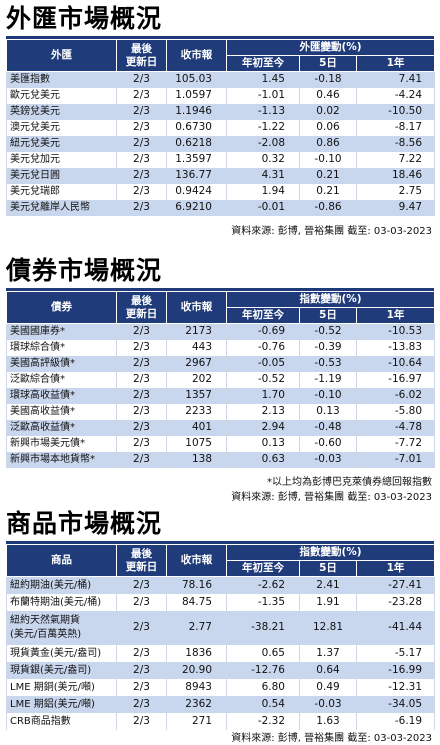  What do you see at coordinates (395, 670) in the screenshot?
I see `row-1y: -16.99` at bounding box center [395, 670].